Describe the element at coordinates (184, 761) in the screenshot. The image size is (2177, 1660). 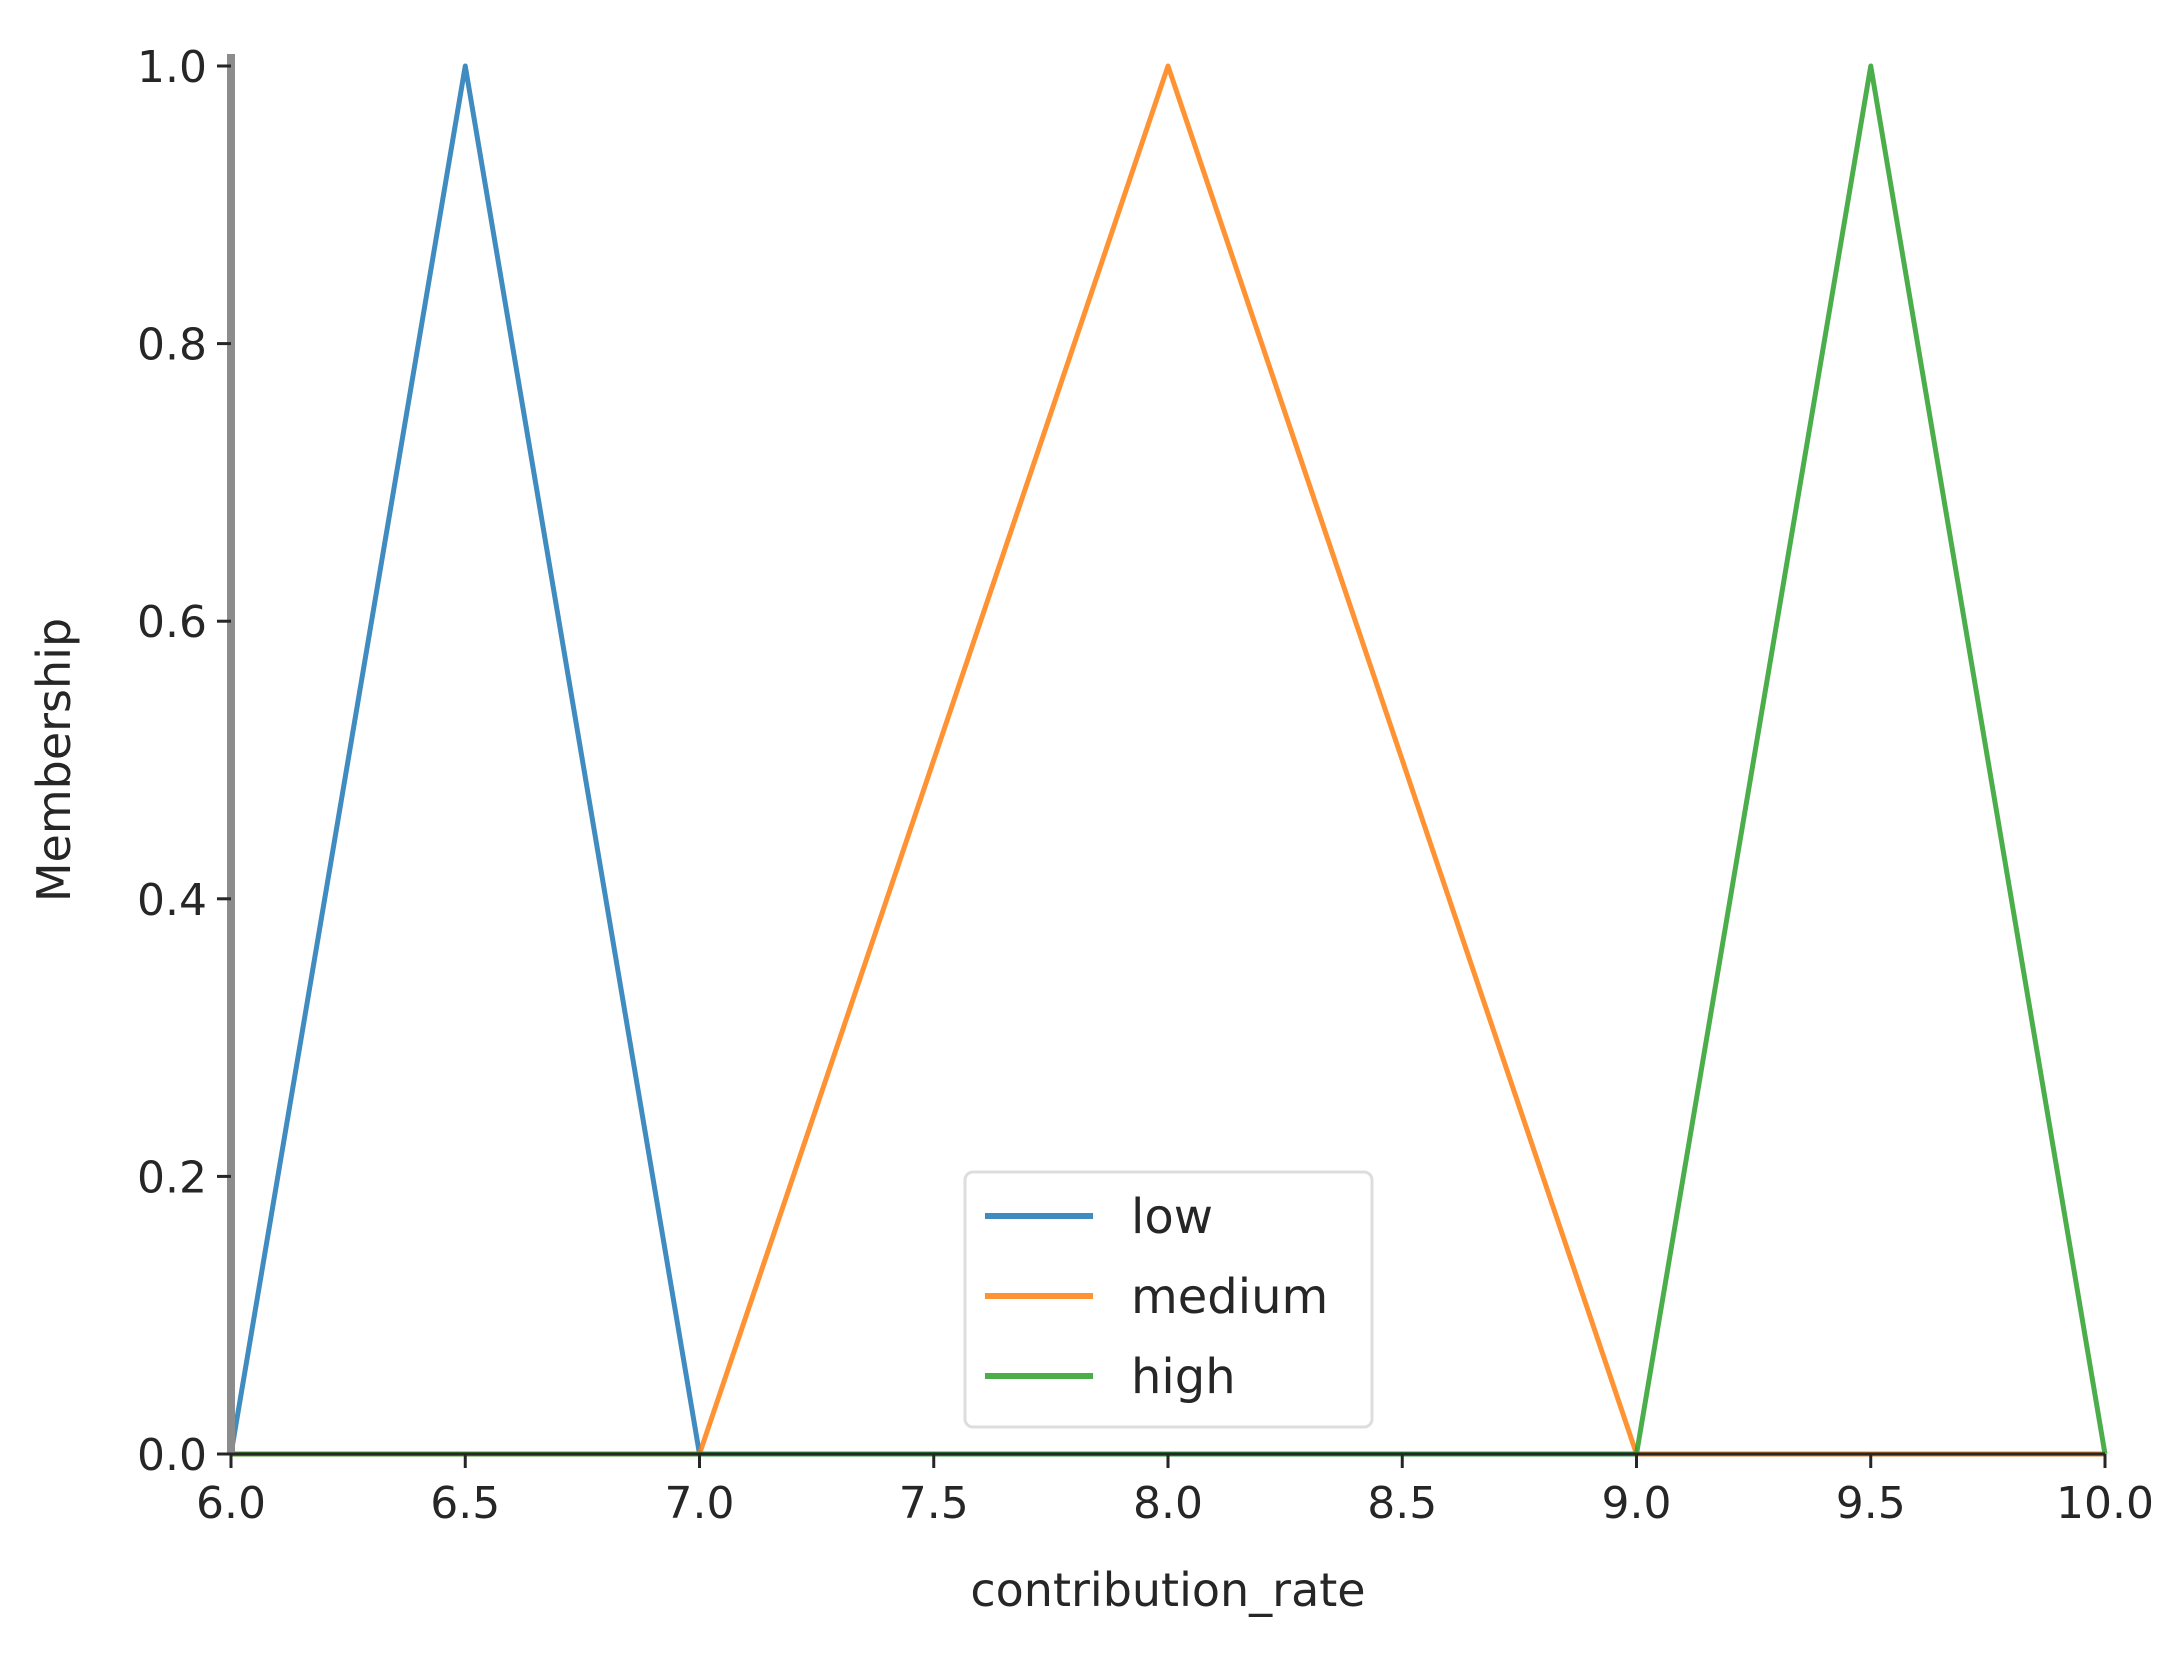
I see `y-ticks: 0.0 0.2 0.4 0.6 0.8 1.0` at that location.